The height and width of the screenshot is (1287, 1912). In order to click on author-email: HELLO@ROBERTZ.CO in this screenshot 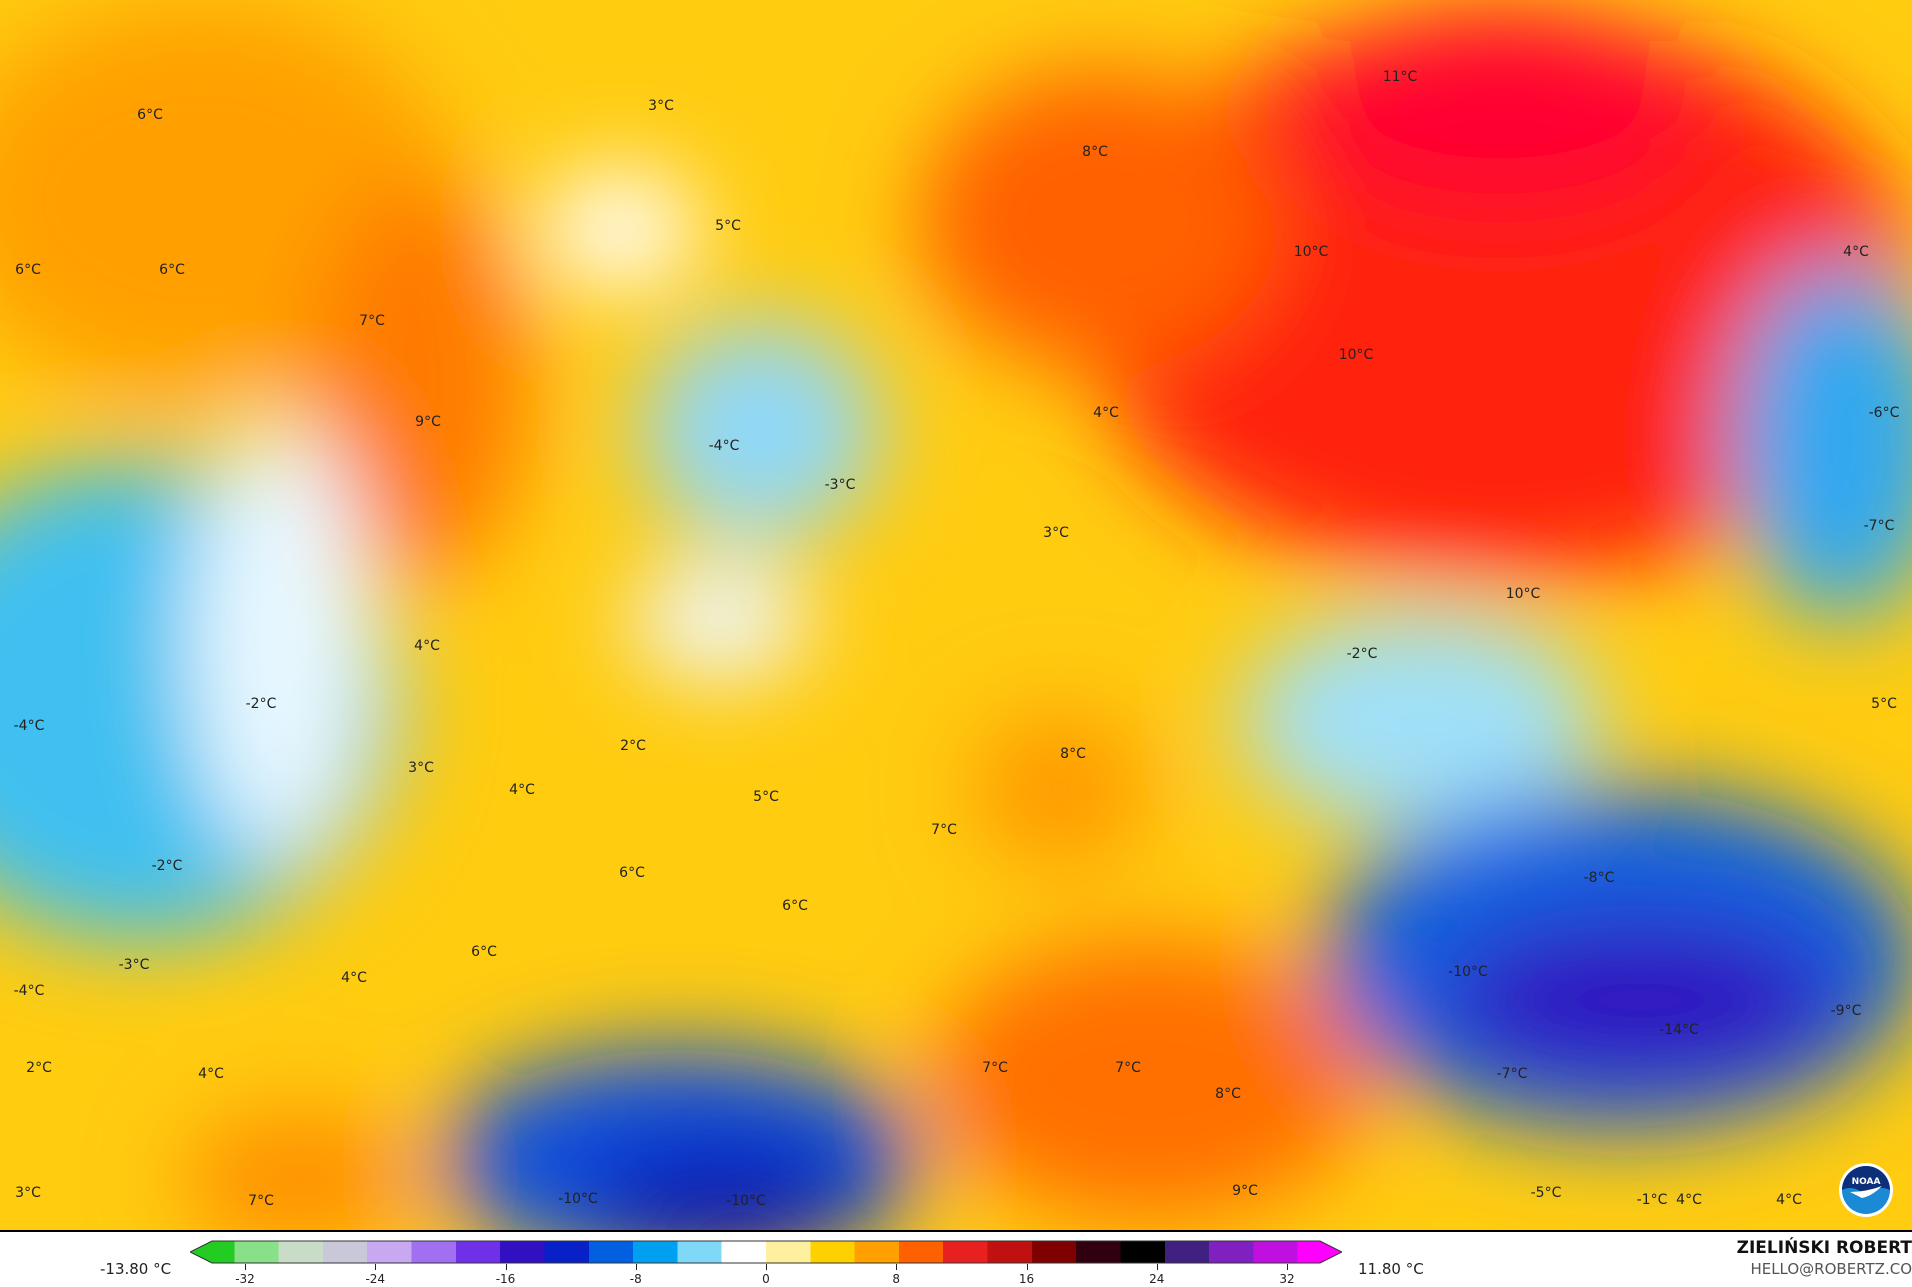, I will do `click(1831, 1269)`.